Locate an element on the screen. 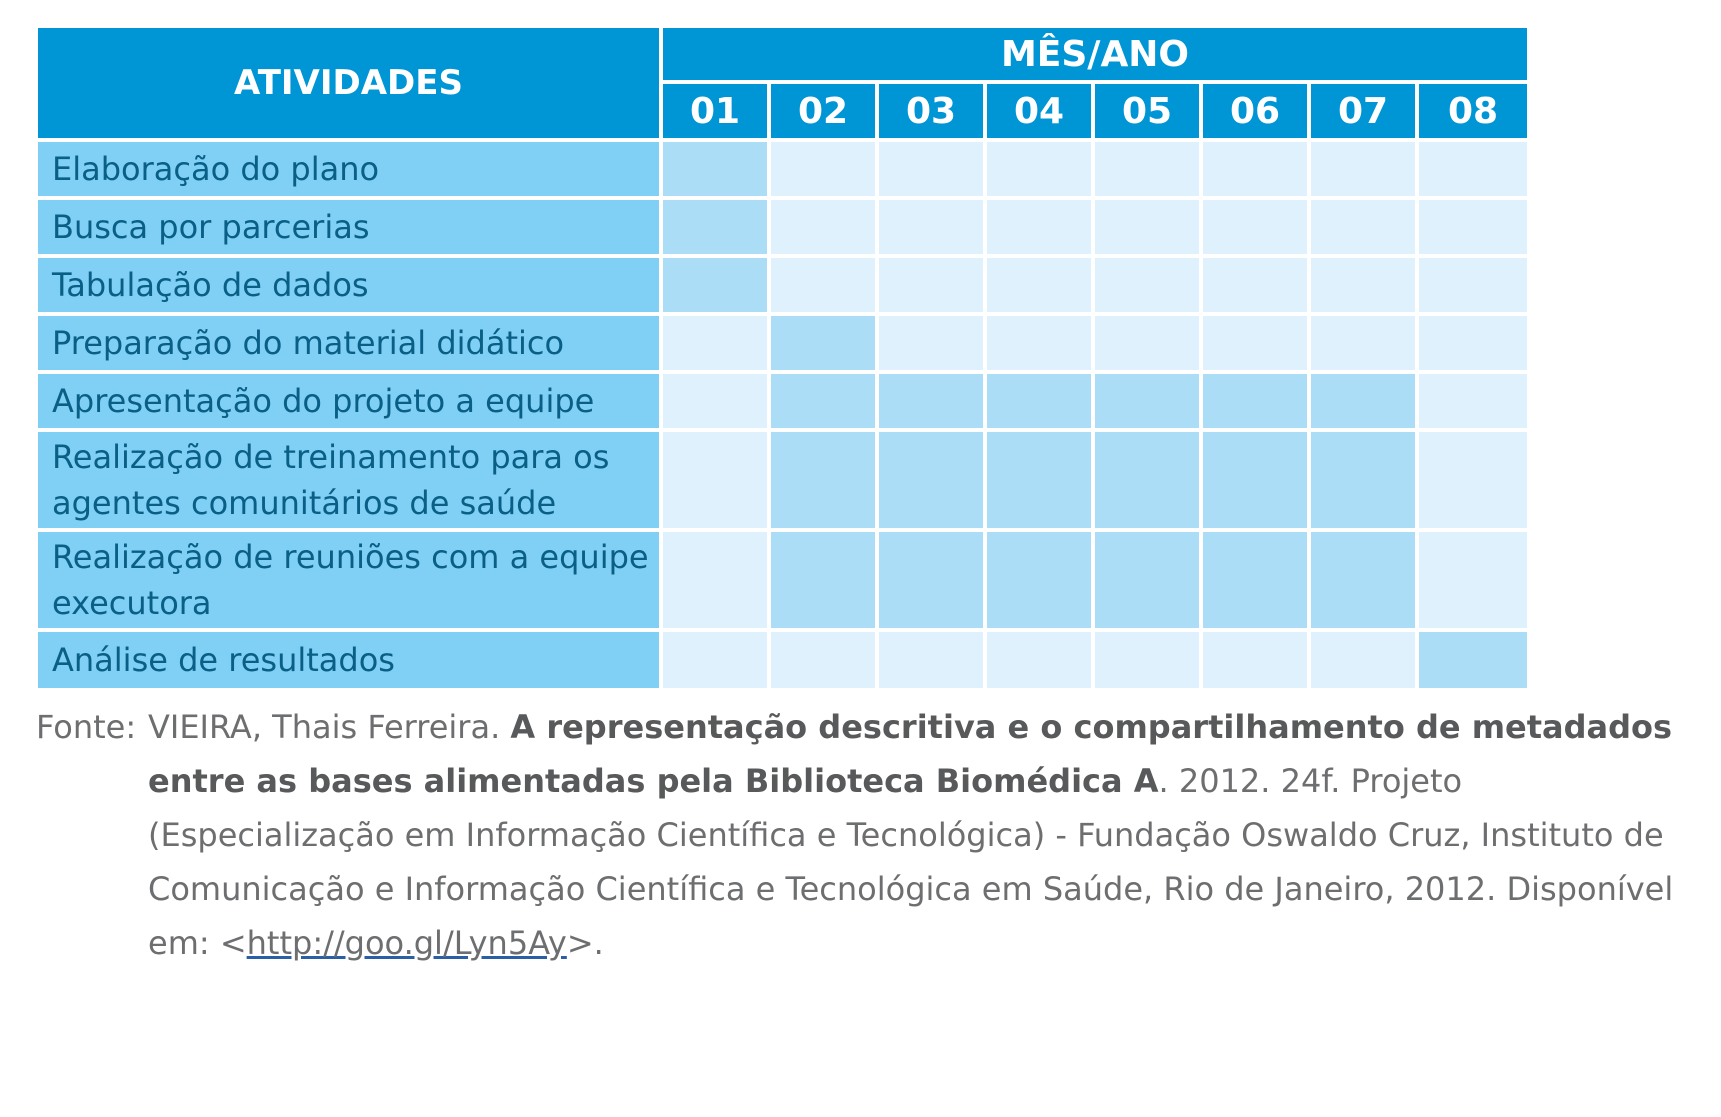 The image size is (1721, 1117). activity-label-line: Apresentação do projeto a equipe is located at coordinates (323, 401).